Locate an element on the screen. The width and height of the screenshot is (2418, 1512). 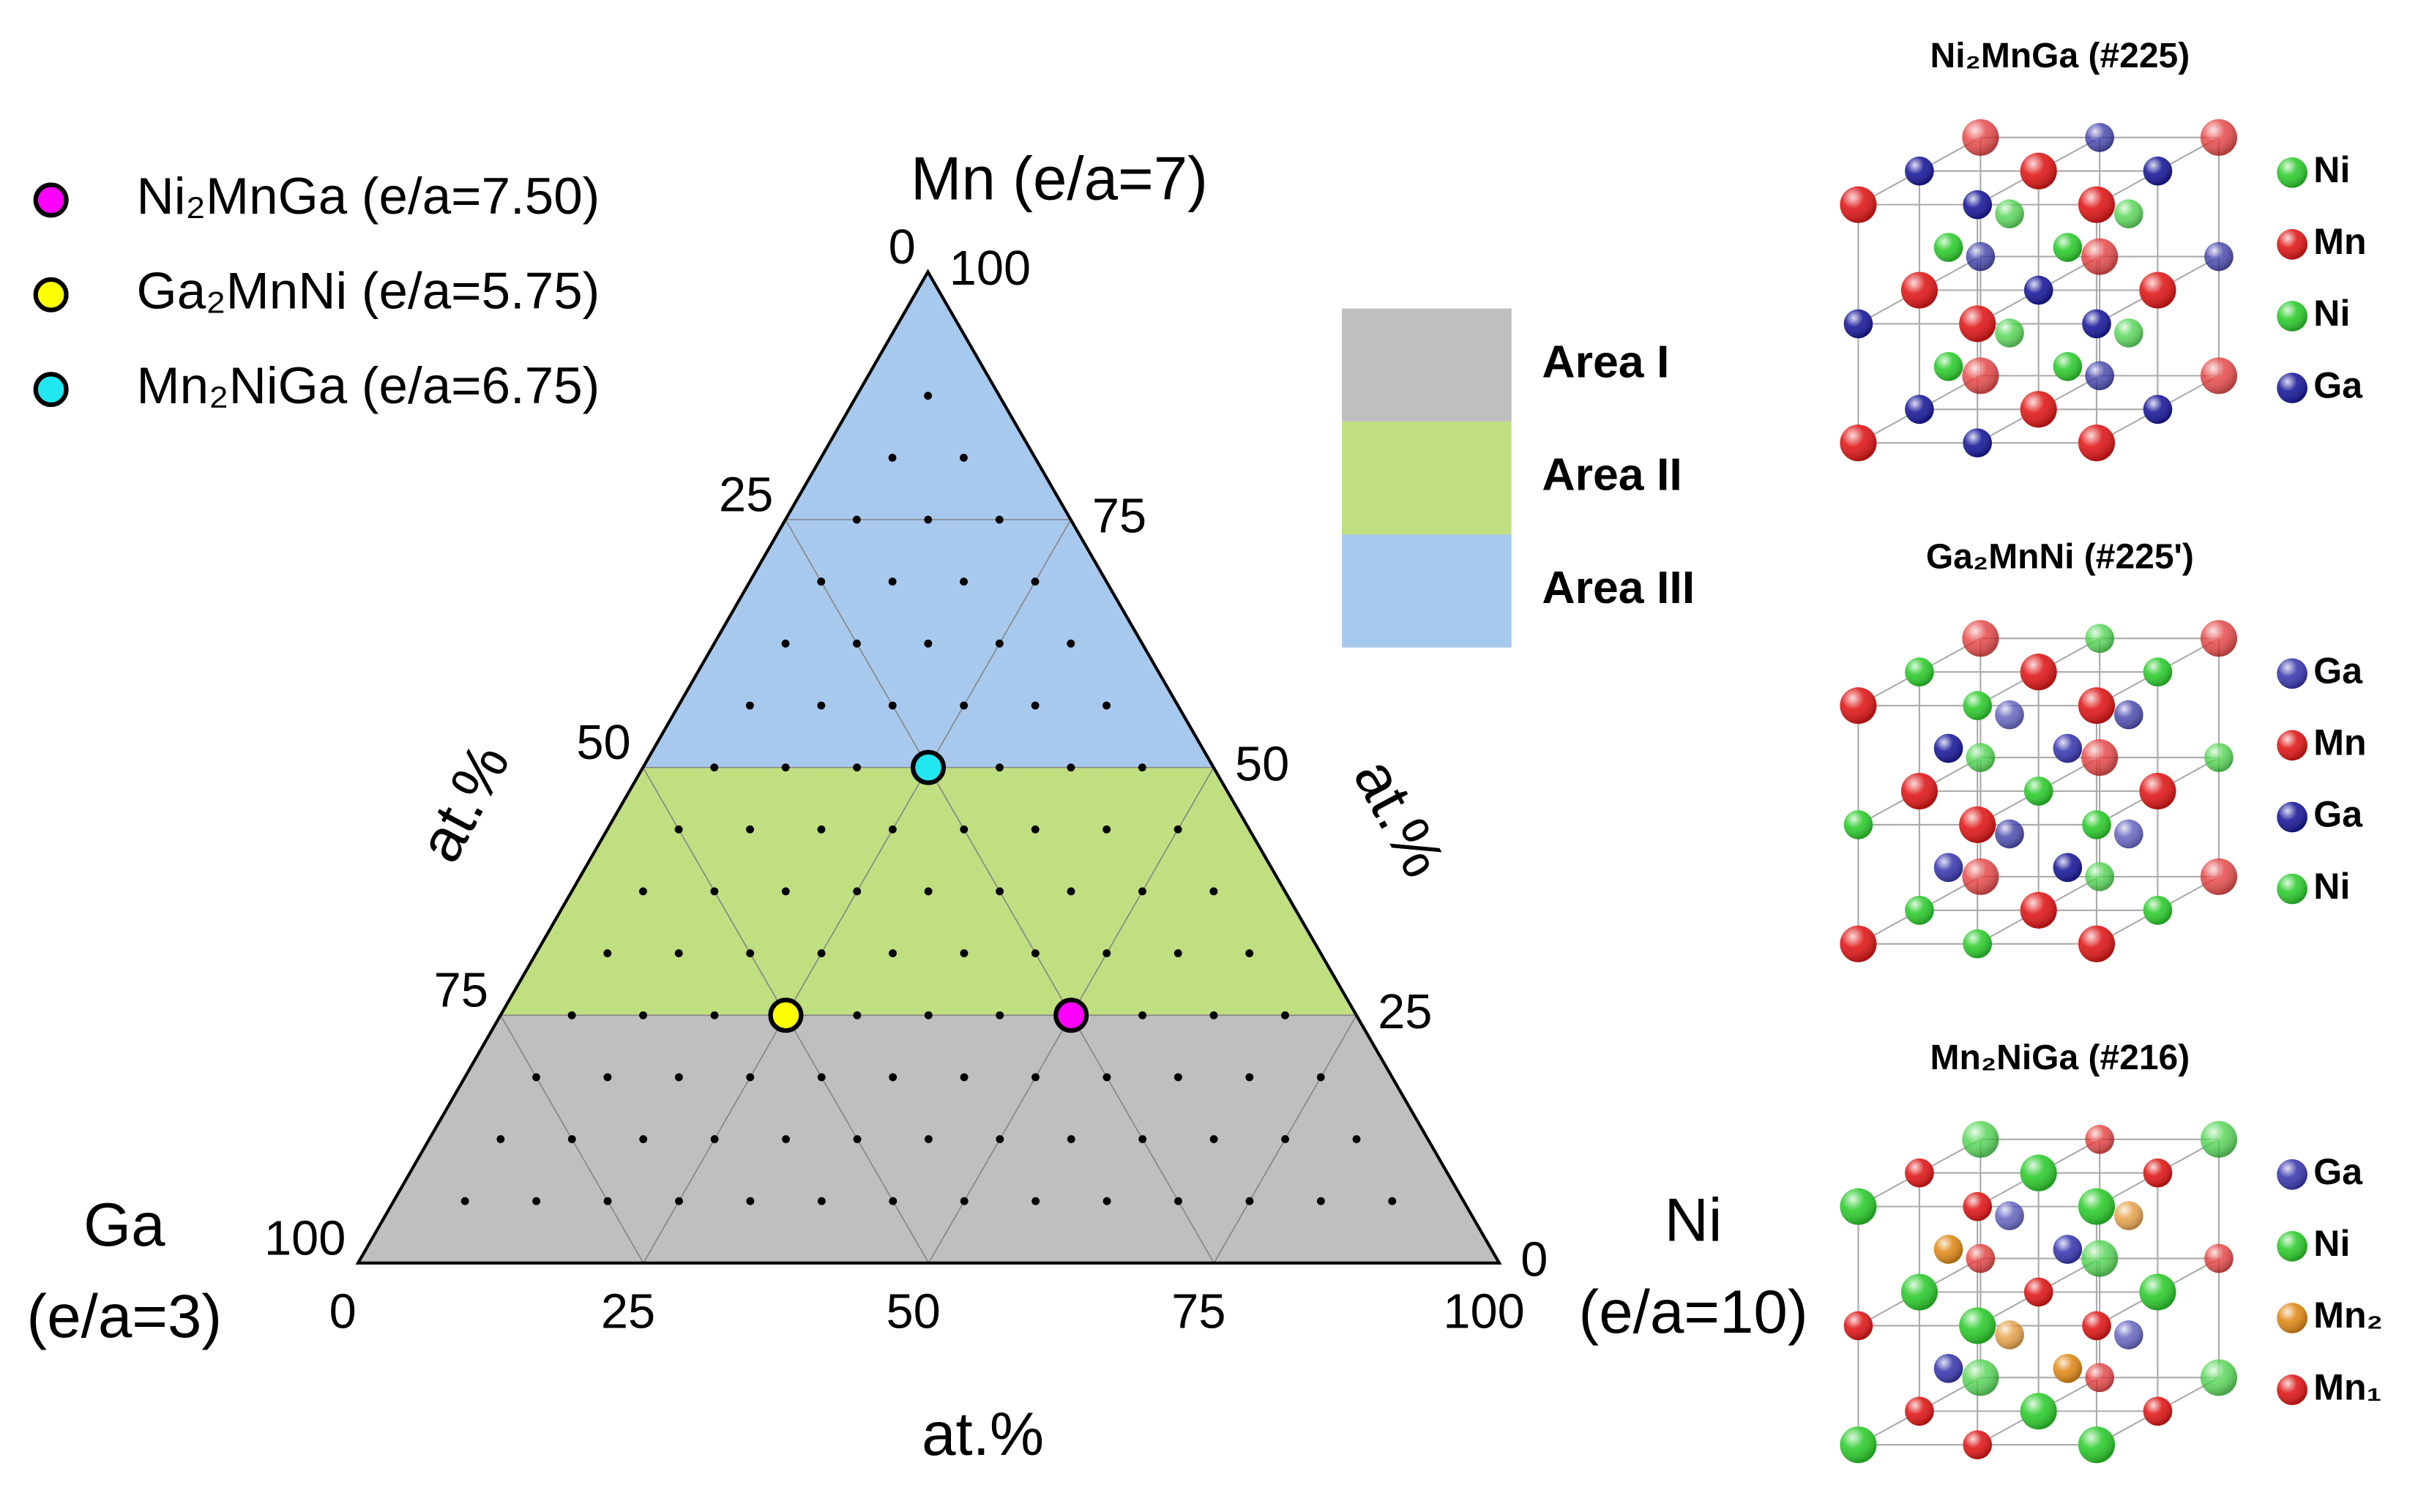
x-tick-label: 100 is located at coordinates (1484, 1311).